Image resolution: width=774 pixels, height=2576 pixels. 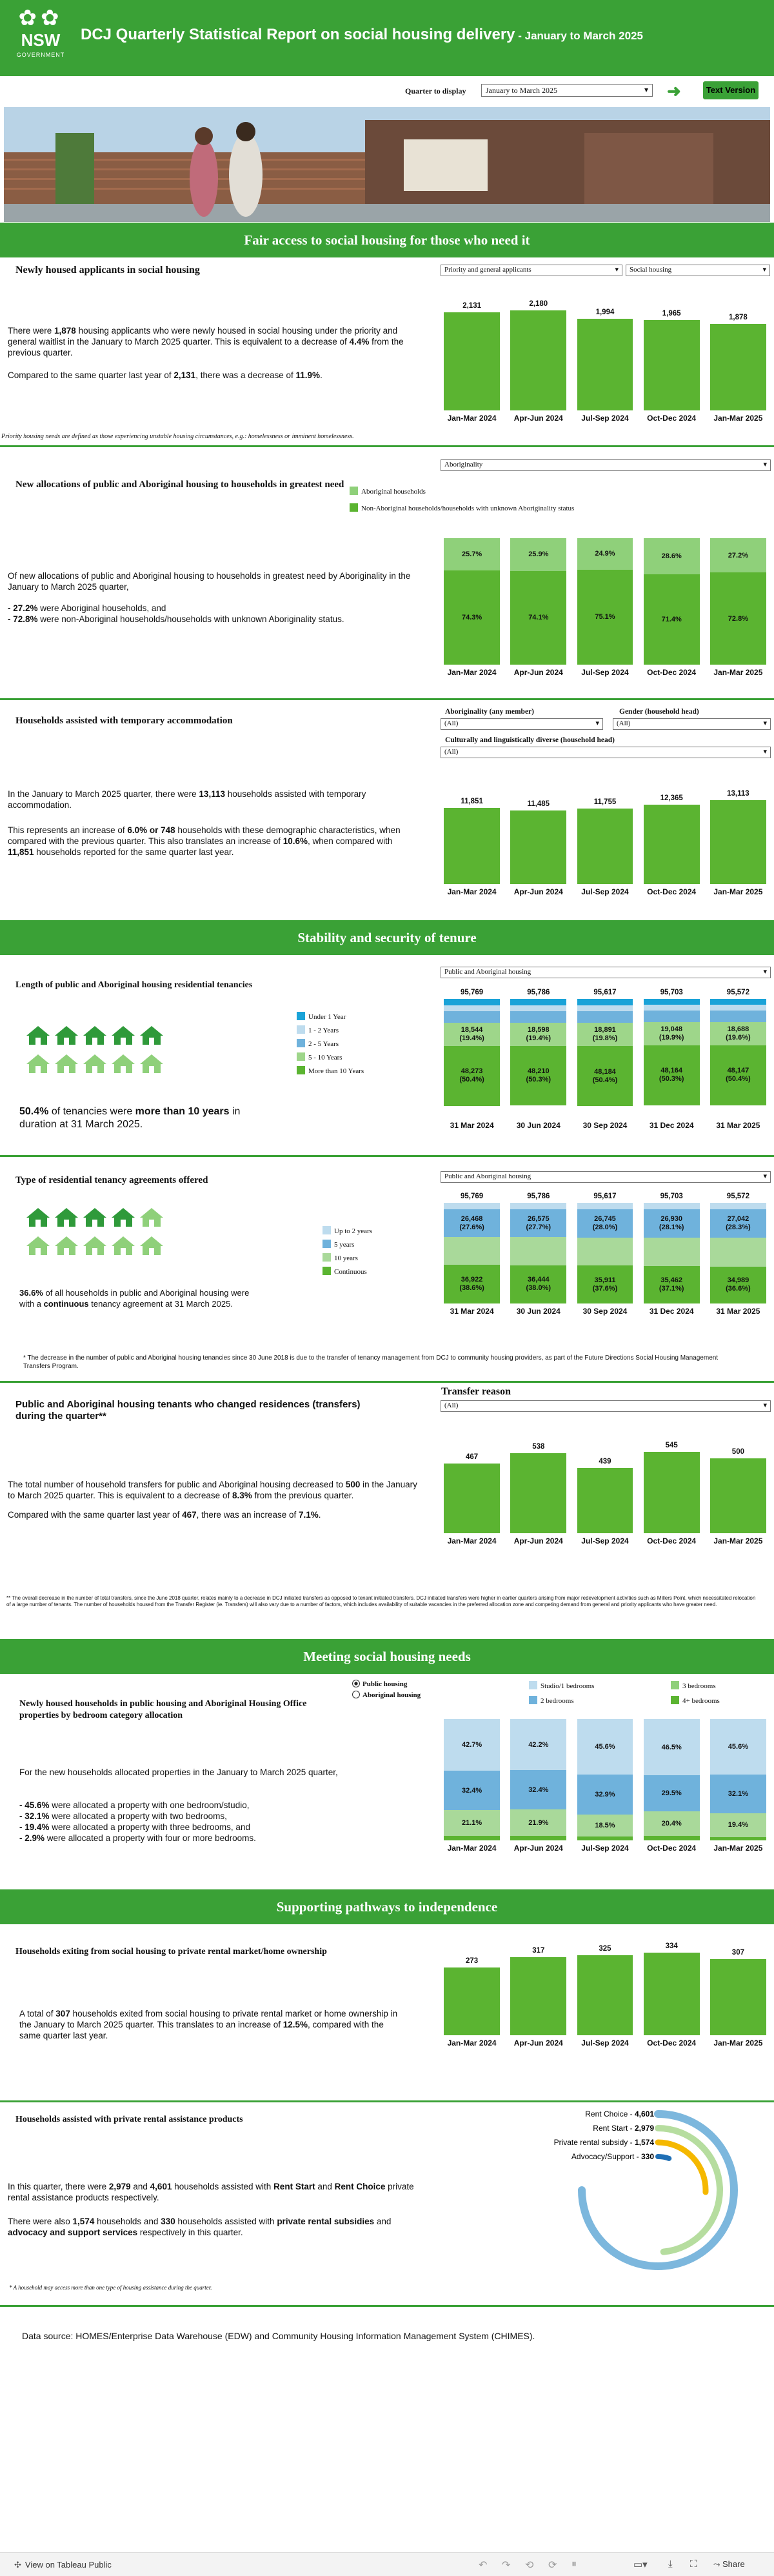 I want to click on device-layout-icon: ▭▾, so click(x=641, y=2564).